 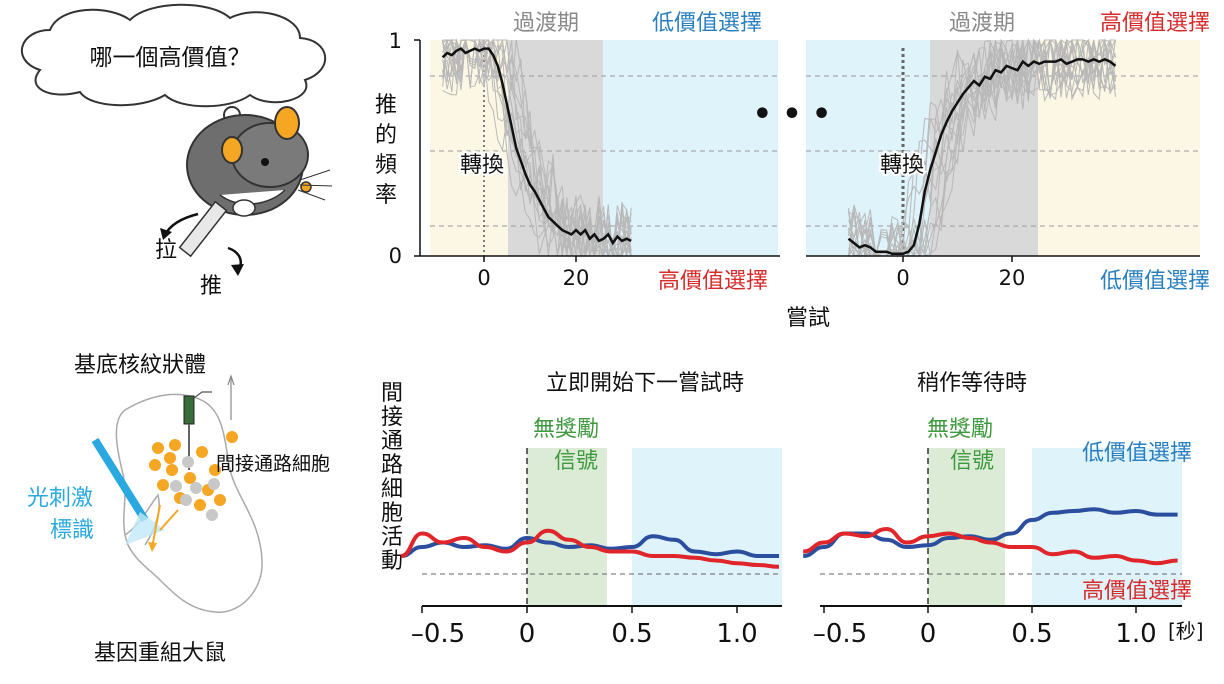 I want to click on no-reward-label-left-2: 信號, so click(x=576, y=461).